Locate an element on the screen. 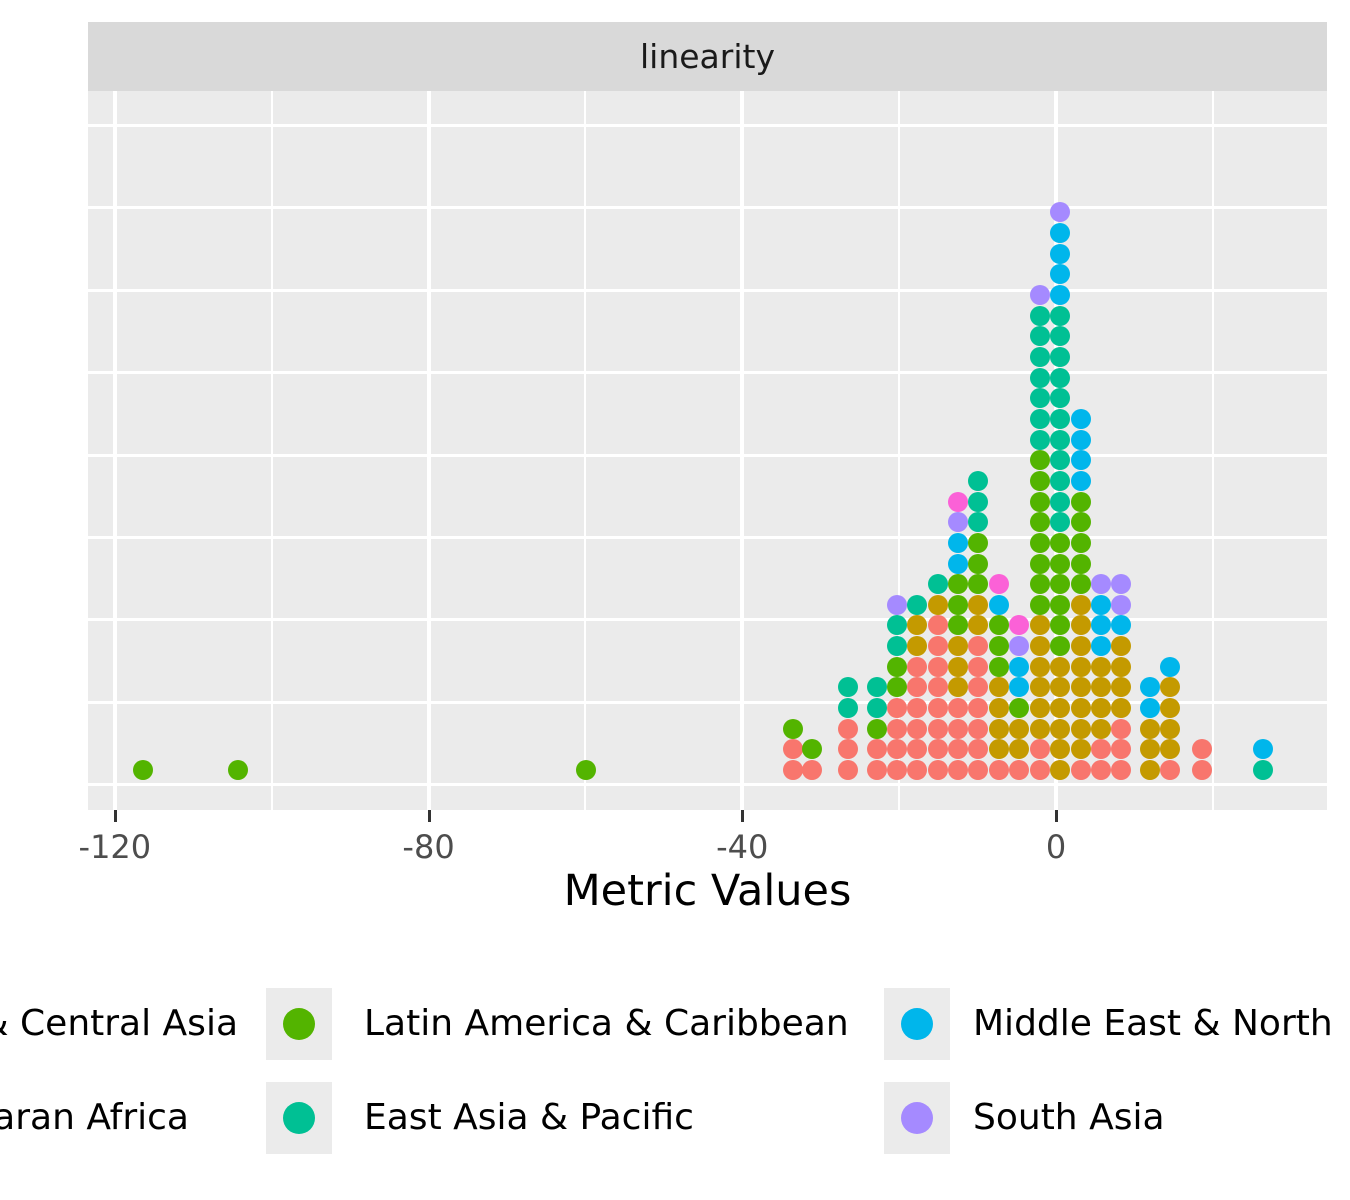 Image resolution: width=1350 pixels, height=1200 pixels. legend-key-east-asia is located at coordinates (299, 1118).